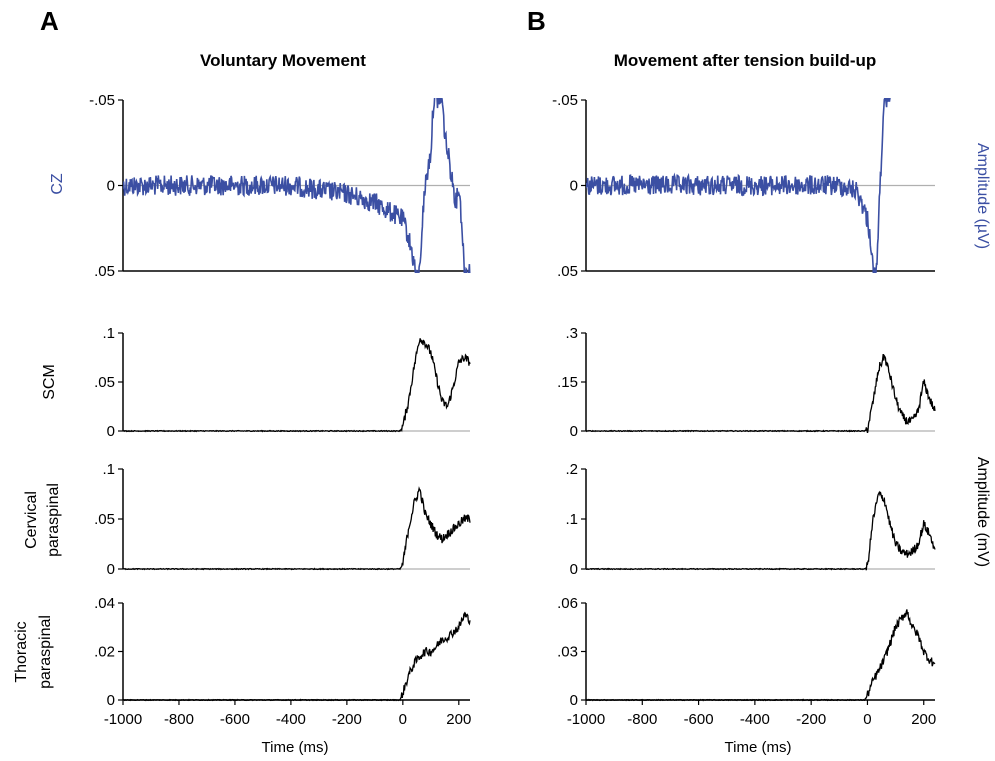  Describe the element at coordinates (295, 747) in the screenshot. I see `x-axis-title-a: Time (ms)` at that location.